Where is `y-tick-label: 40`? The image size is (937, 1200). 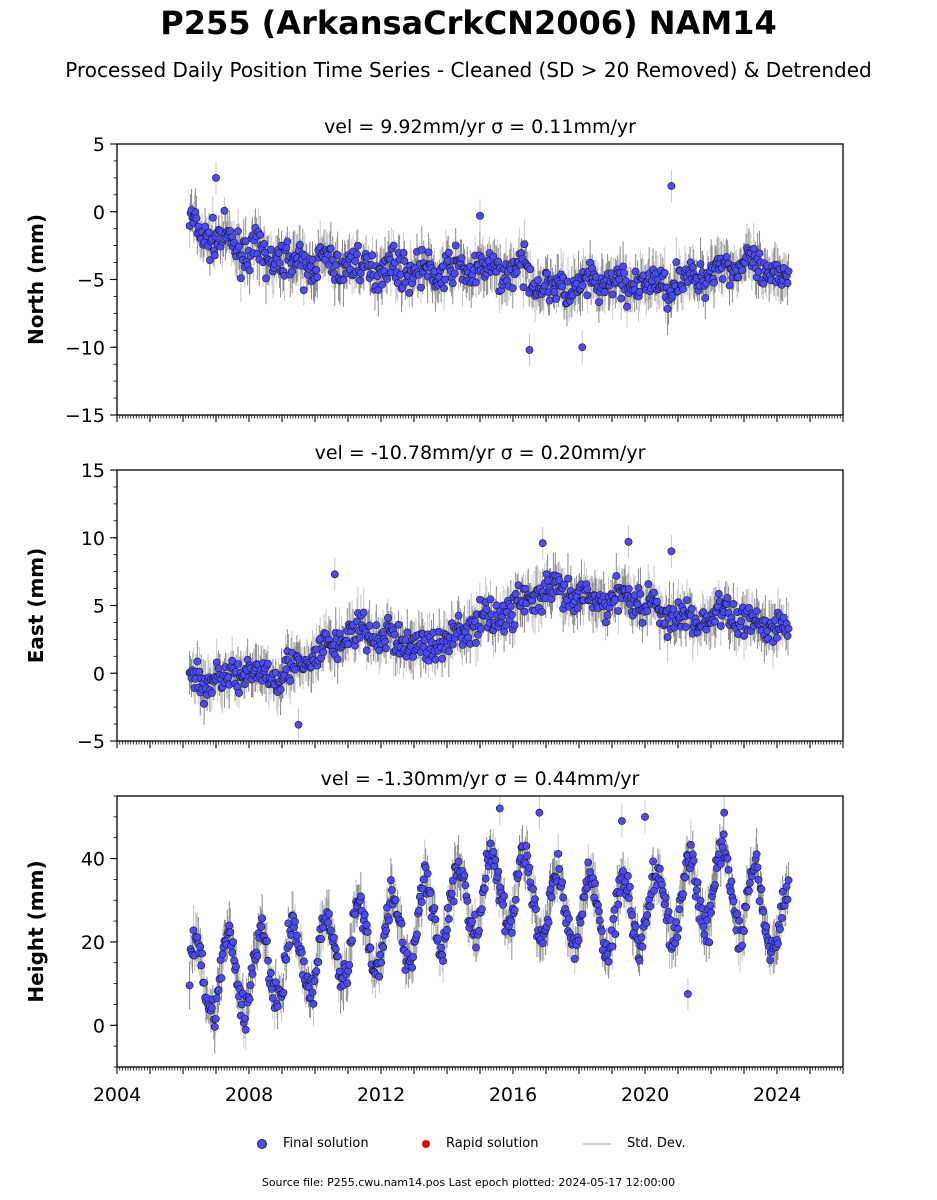
y-tick-label: 40 is located at coordinates (93, 860).